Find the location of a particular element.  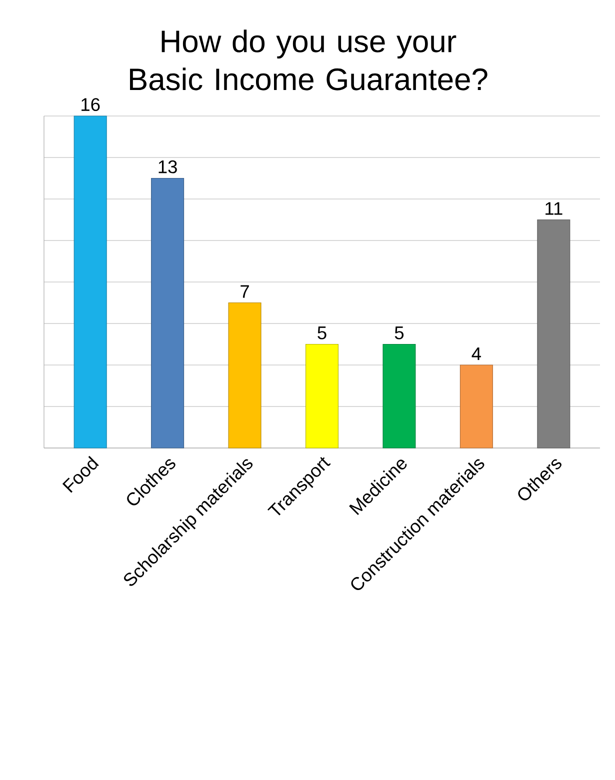

data-label: 13 is located at coordinates (167, 167).